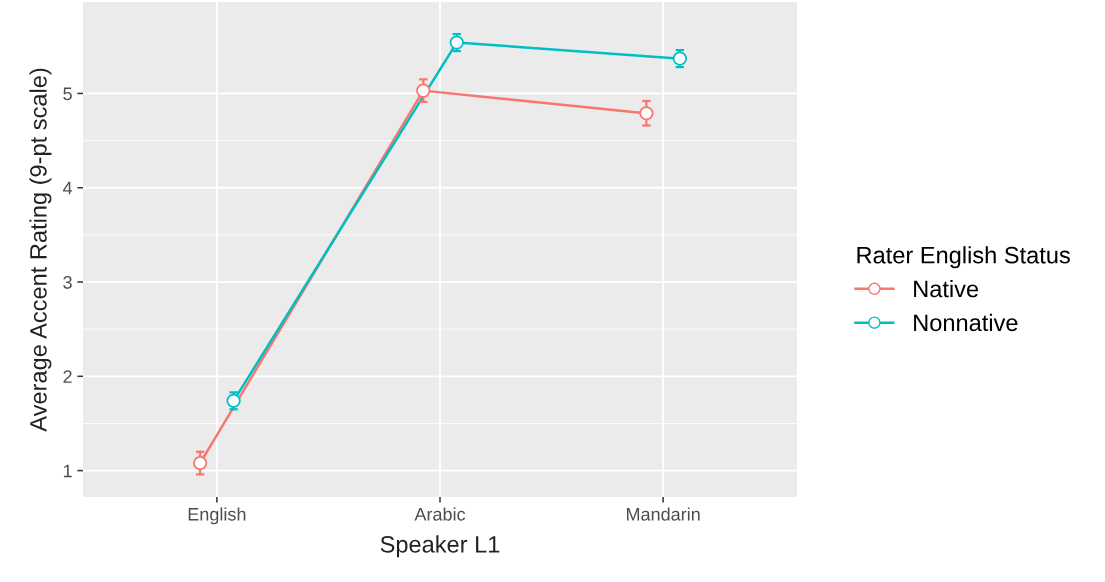 This screenshot has width=1105, height=582. What do you see at coordinates (946, 288) in the screenshot?
I see `legend-label: Native` at bounding box center [946, 288].